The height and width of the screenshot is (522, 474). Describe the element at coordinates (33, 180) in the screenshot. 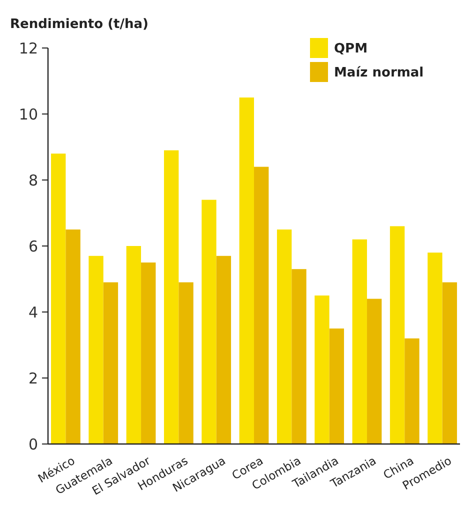

I see `y-tick-label: 8` at that location.